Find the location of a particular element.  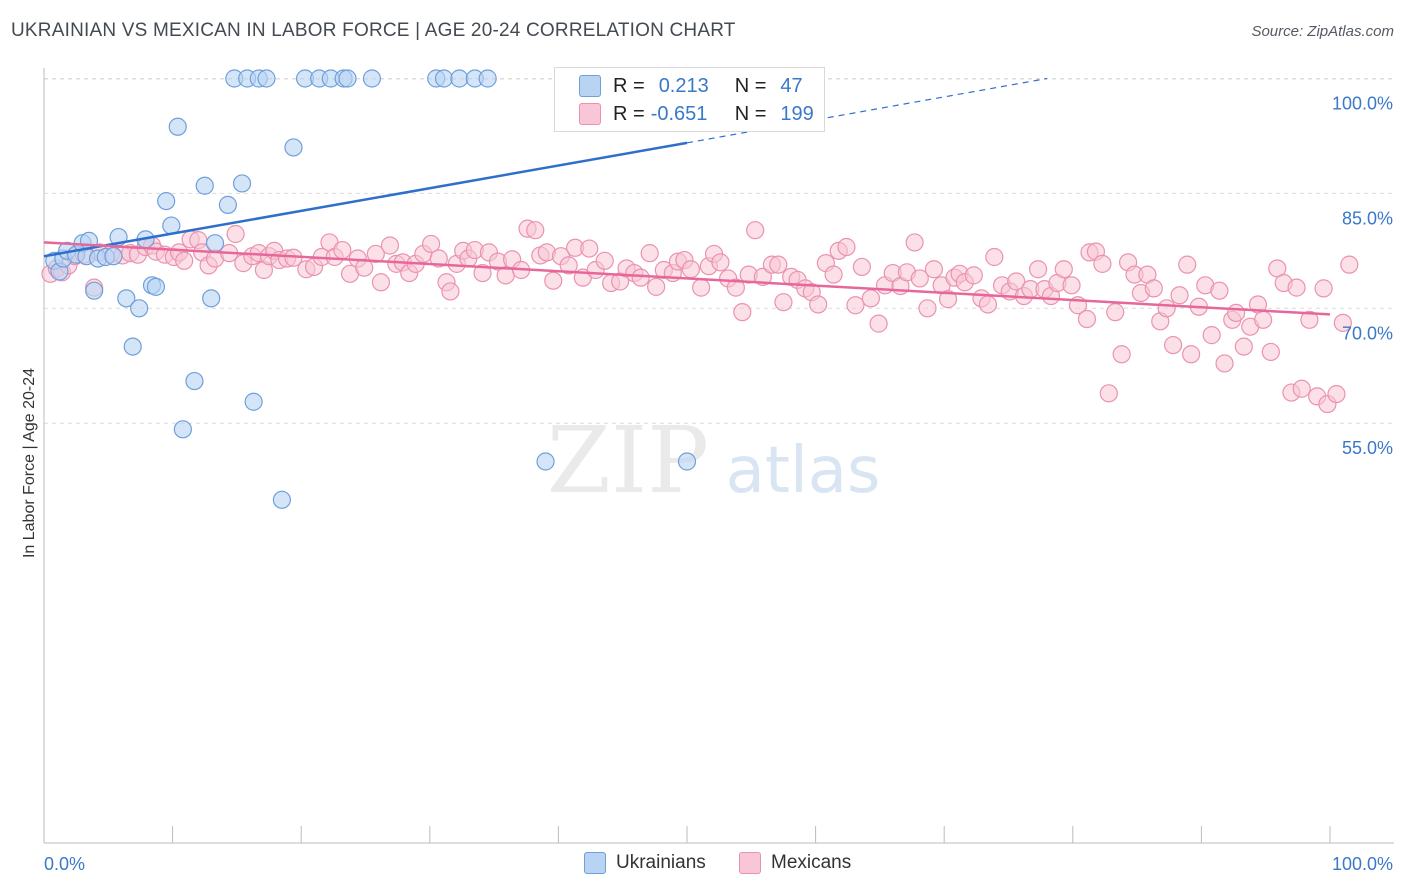

legend-item-ukrainians: Ukrainians is located at coordinates (645, 863).